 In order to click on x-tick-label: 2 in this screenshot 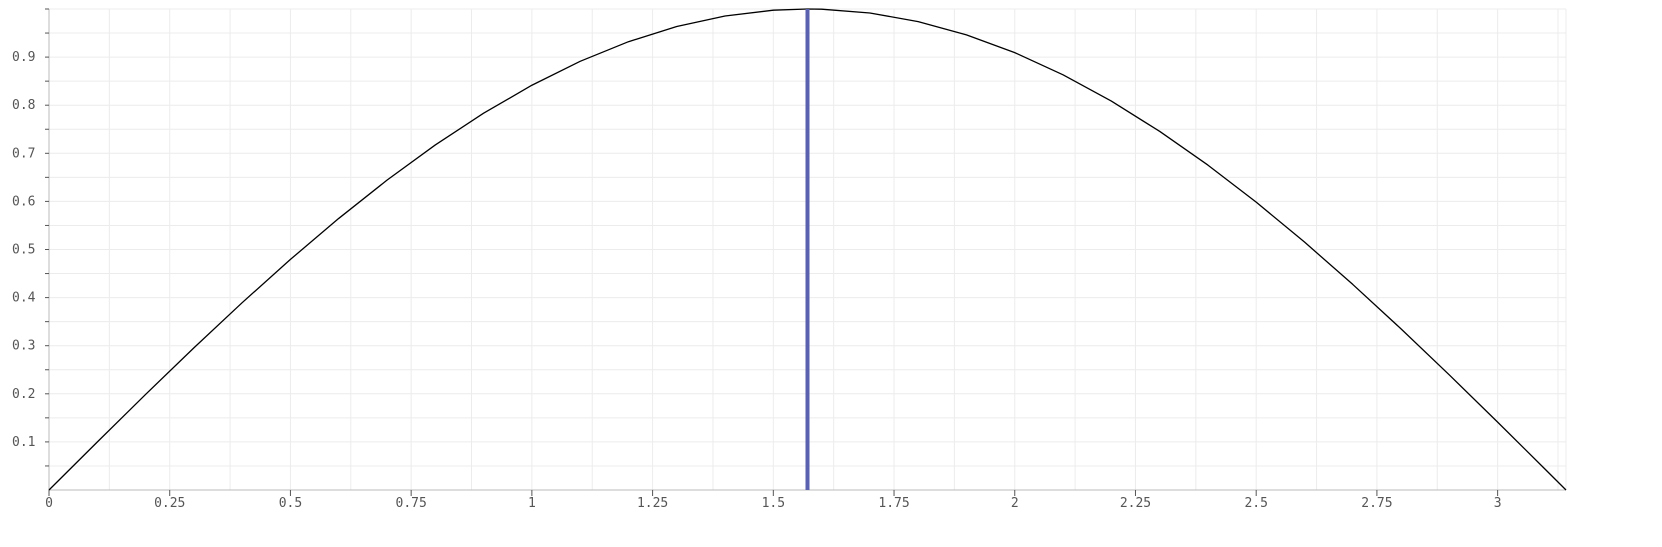, I will do `click(1015, 503)`.